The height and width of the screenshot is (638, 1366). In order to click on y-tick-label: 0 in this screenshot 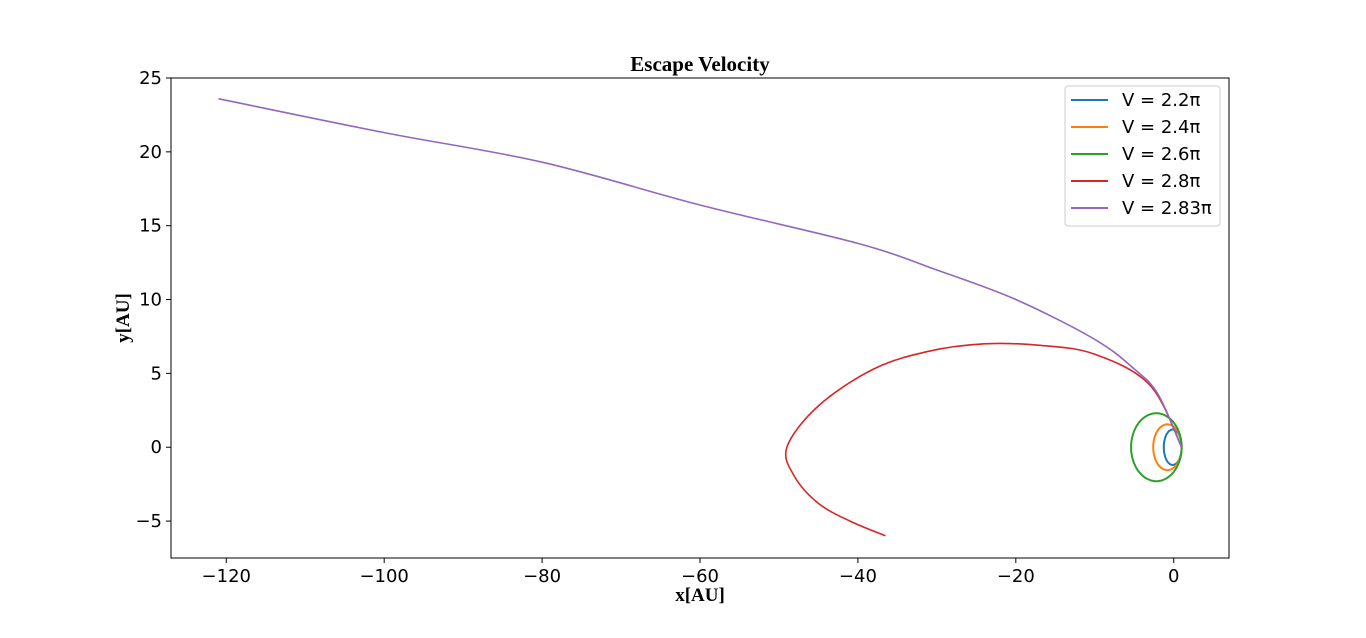, I will do `click(156, 447)`.